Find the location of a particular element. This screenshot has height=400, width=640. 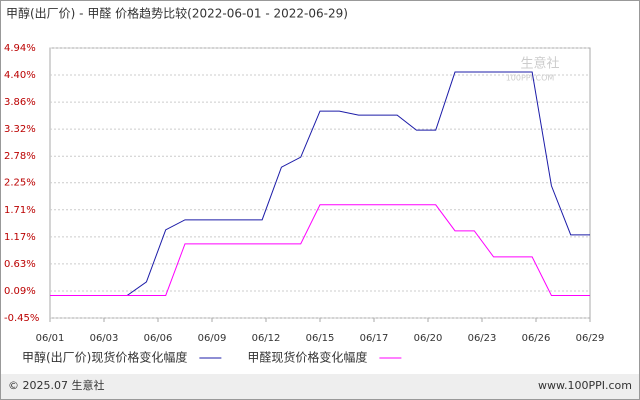

y-tick-label: 2.25% is located at coordinates (20, 183).